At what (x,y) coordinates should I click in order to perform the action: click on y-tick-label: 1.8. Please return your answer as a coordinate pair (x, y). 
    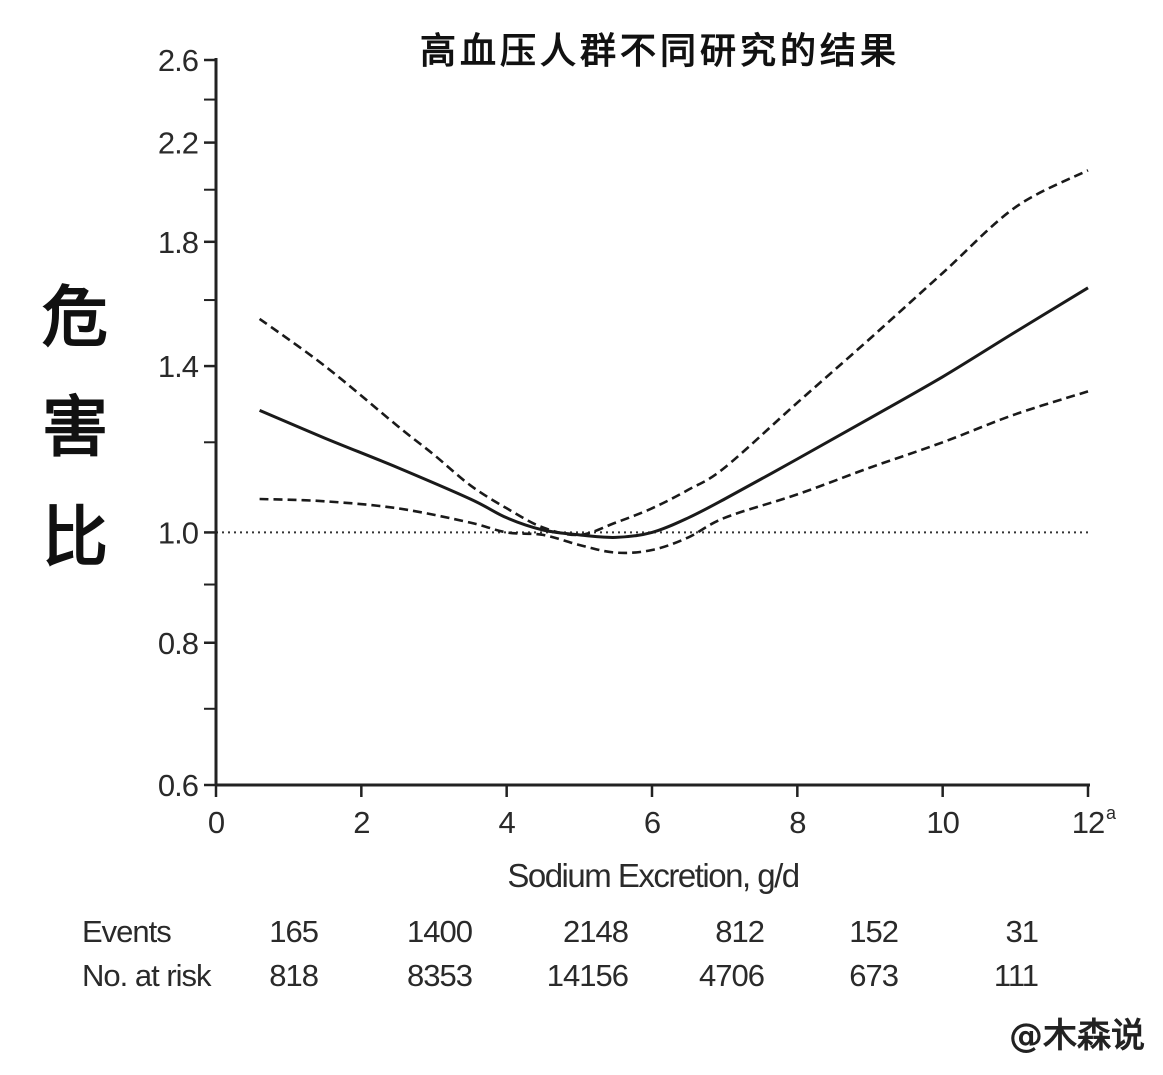
    Looking at the image, I should click on (178, 242).